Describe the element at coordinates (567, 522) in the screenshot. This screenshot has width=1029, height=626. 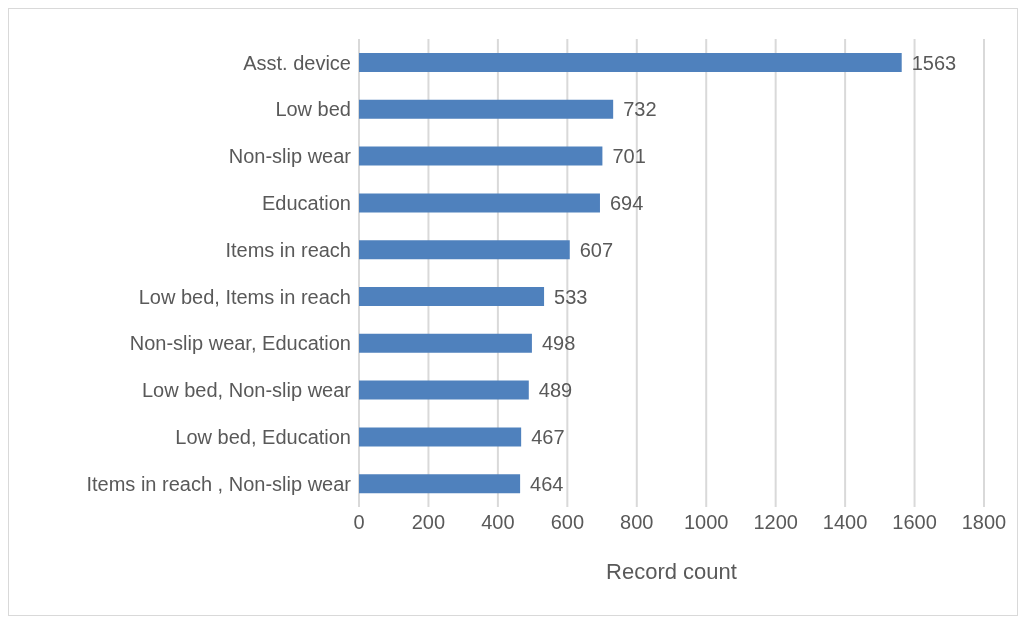
I see `x-tick-label: 600` at that location.